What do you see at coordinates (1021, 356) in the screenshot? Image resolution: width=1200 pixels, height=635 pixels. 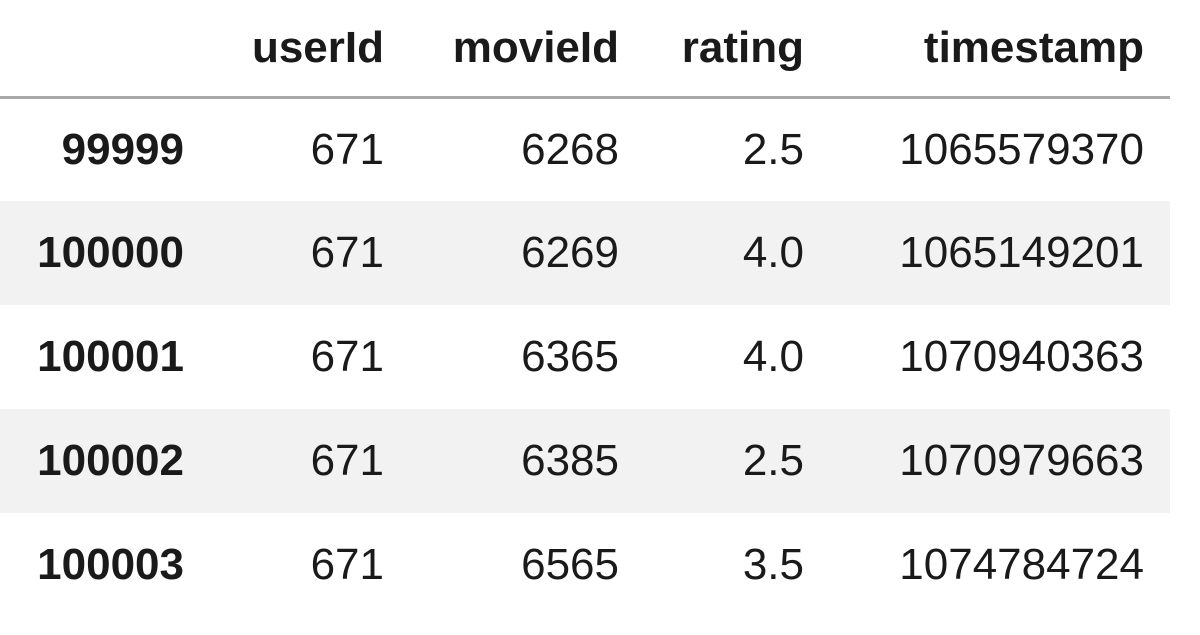 I see `cell-timestamp: 1070940363` at bounding box center [1021, 356].